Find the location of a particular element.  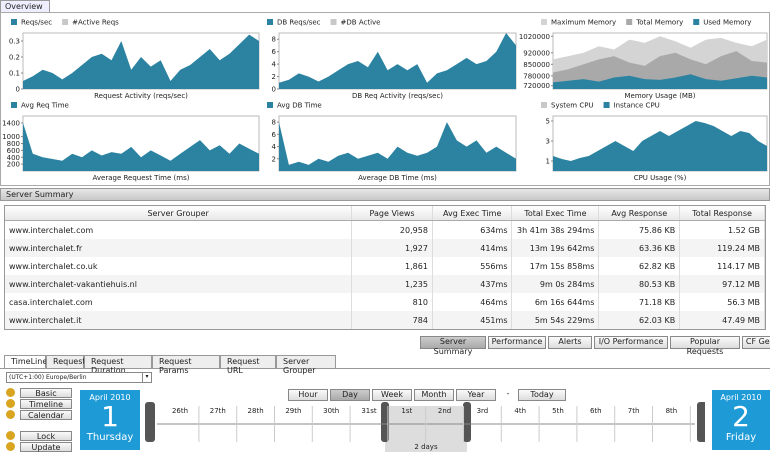

legend-label: Total Memory is located at coordinates (659, 23).